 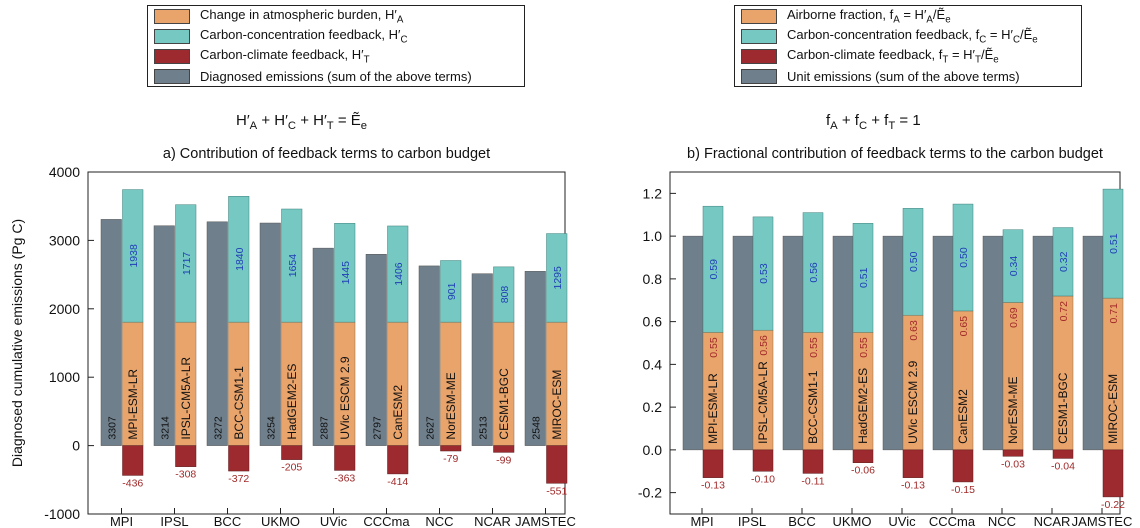 I want to click on concentration-value-label: 0.32, so click(x=1064, y=261).